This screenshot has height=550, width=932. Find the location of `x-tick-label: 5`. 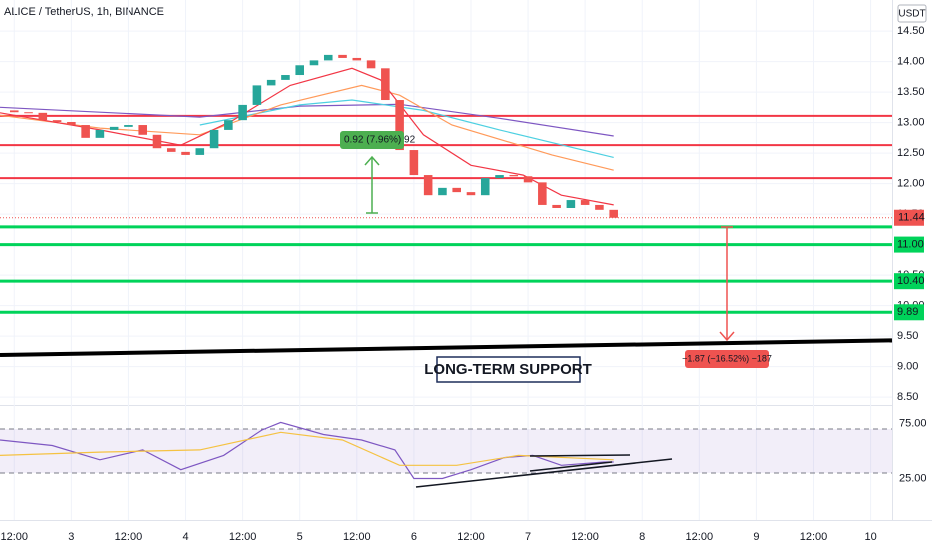

x-tick-label: 5 is located at coordinates (300, 537).